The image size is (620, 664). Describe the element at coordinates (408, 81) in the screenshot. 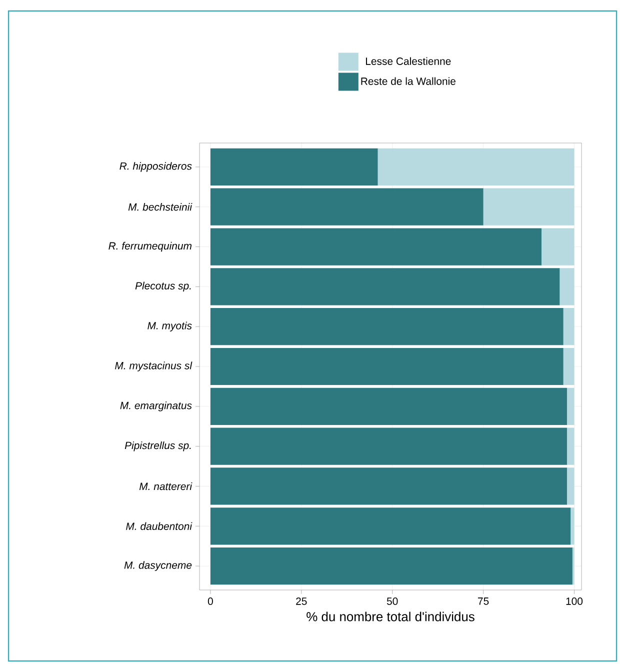

I see `legend-label: Reste de la Wallonie` at that location.